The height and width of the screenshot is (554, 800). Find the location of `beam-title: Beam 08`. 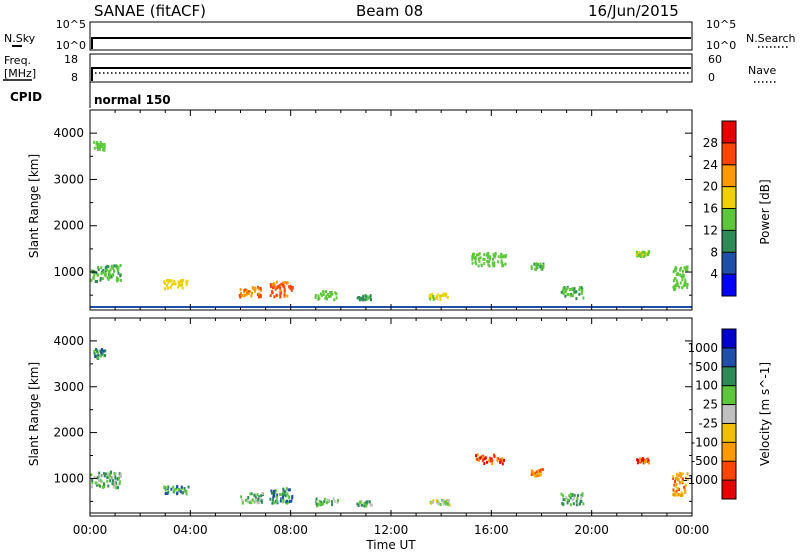

beam-title: Beam 08 is located at coordinates (389, 11).